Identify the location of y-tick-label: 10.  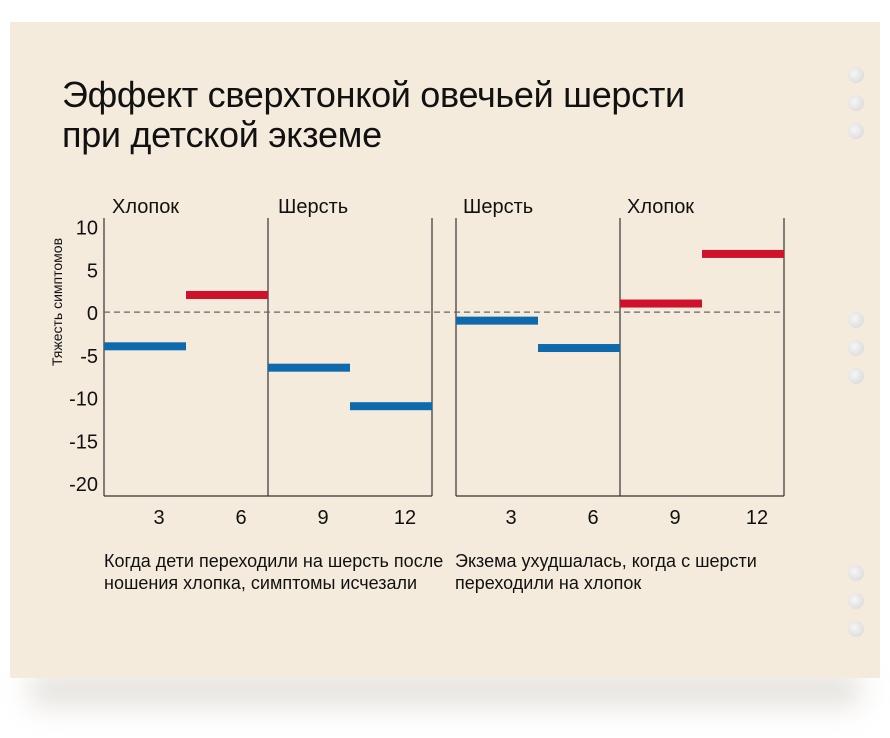
(87, 229).